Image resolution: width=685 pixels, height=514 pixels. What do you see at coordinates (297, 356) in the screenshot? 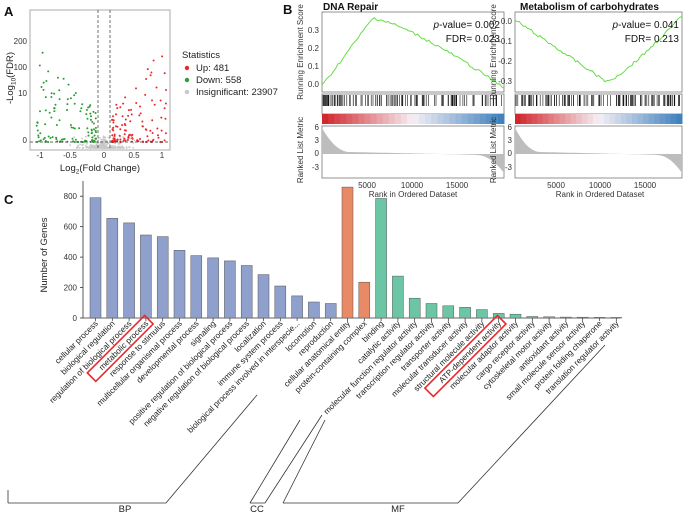
I see `highlight-boxes` at bounding box center [297, 356].